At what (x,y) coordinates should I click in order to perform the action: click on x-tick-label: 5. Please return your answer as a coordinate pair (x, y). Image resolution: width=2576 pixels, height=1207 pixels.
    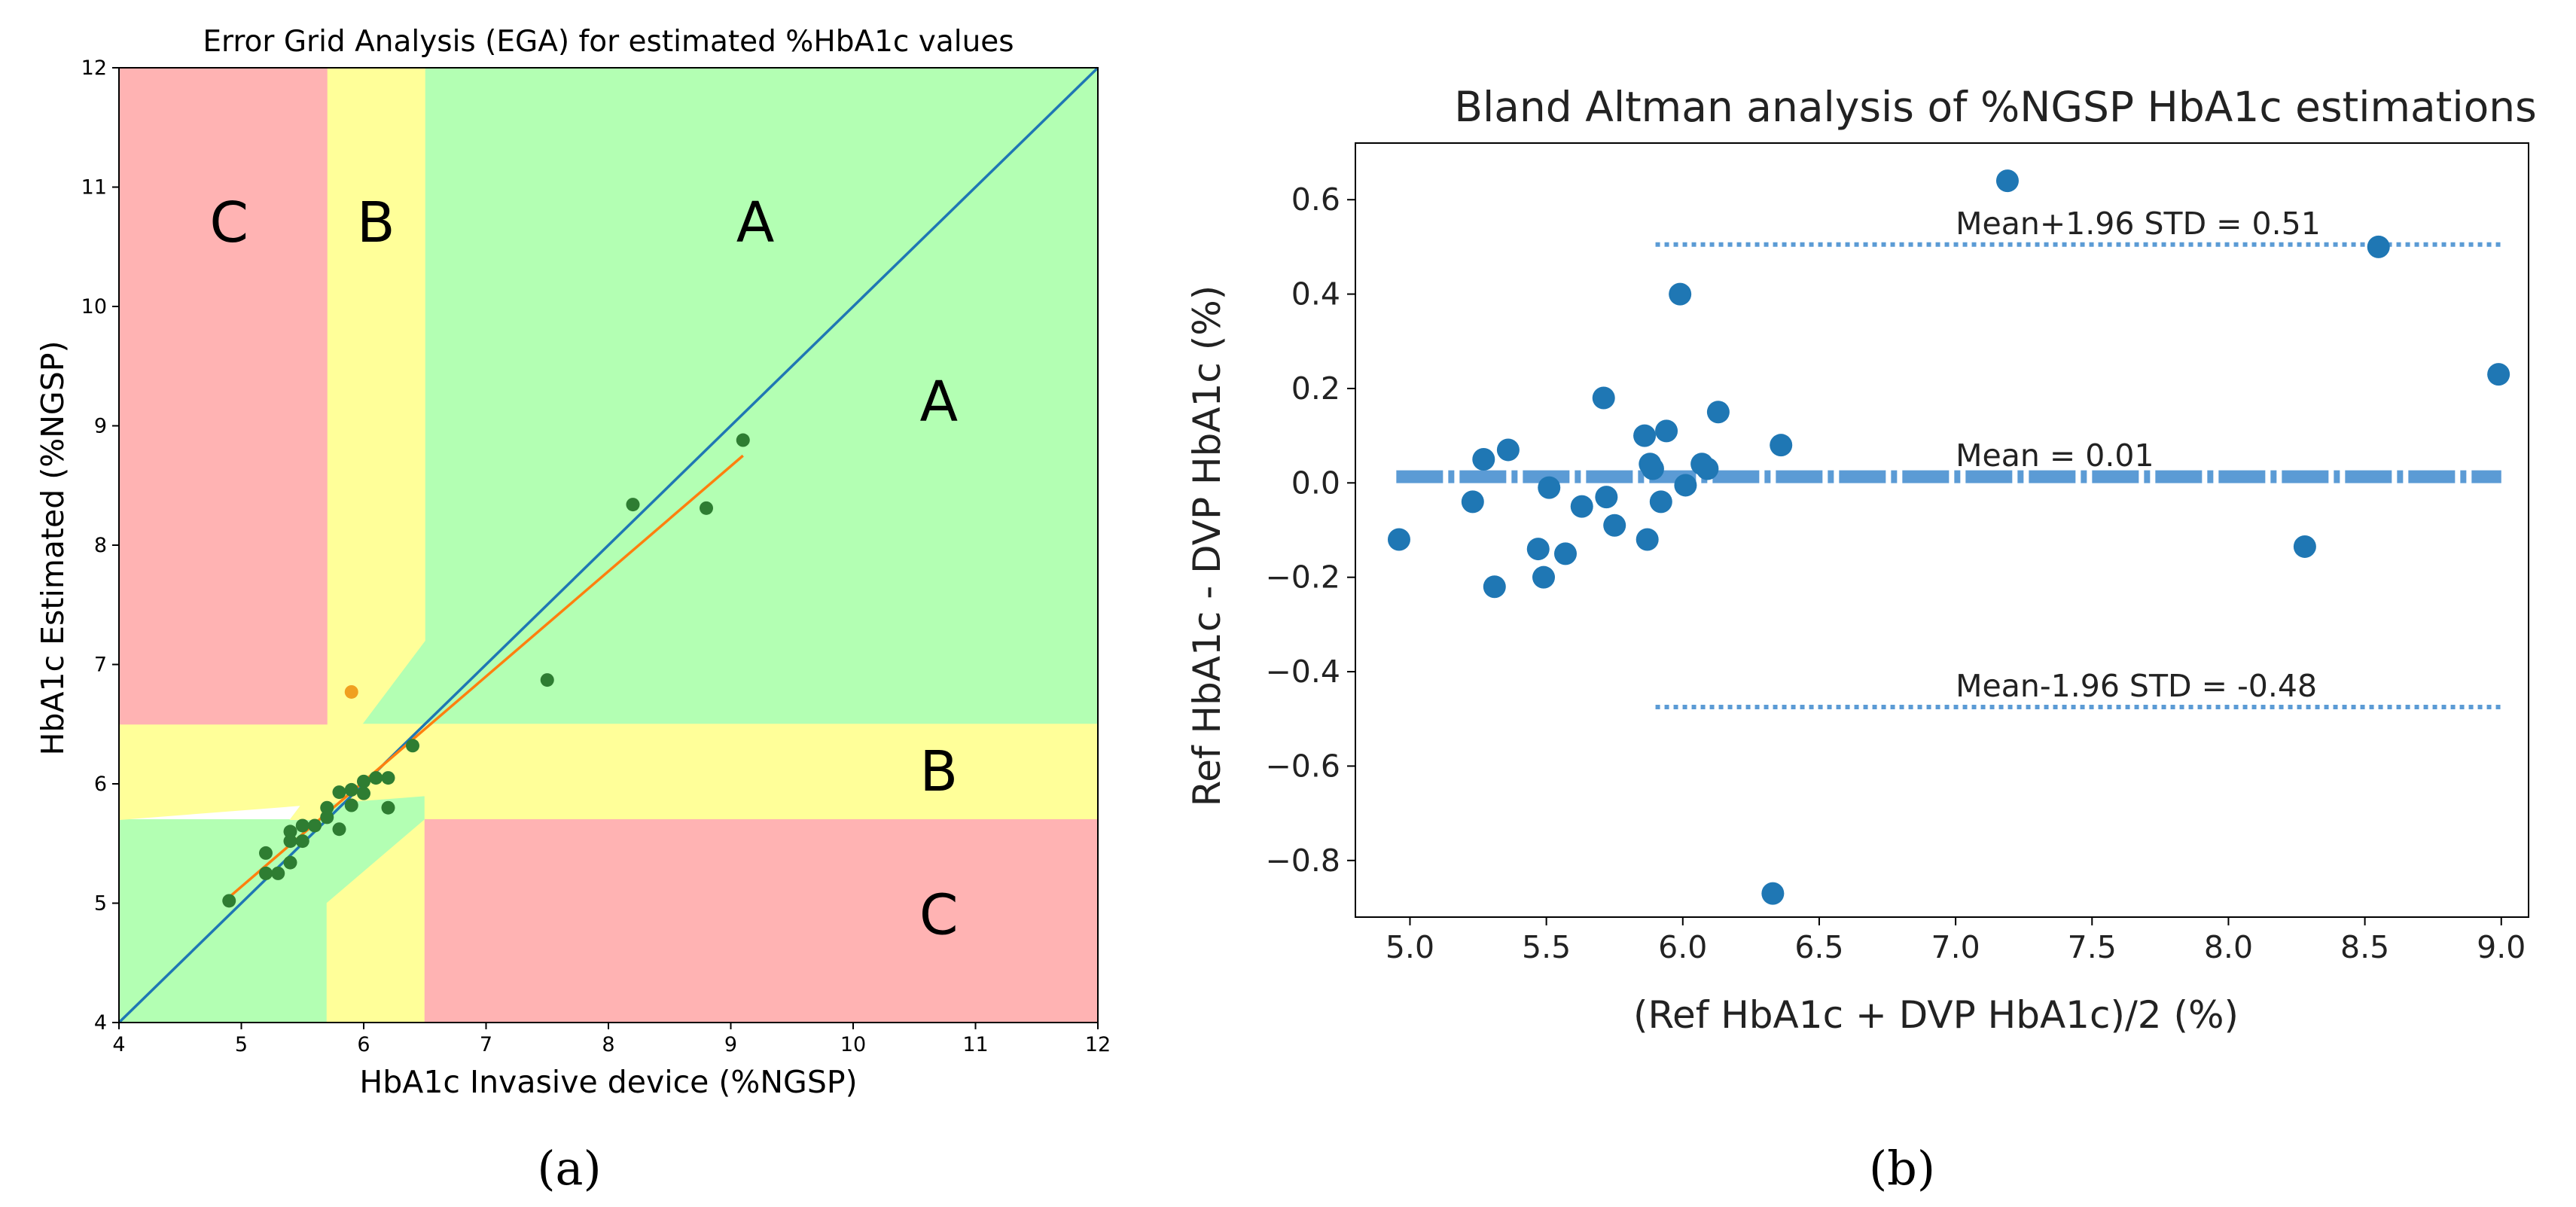
    Looking at the image, I should click on (241, 1044).